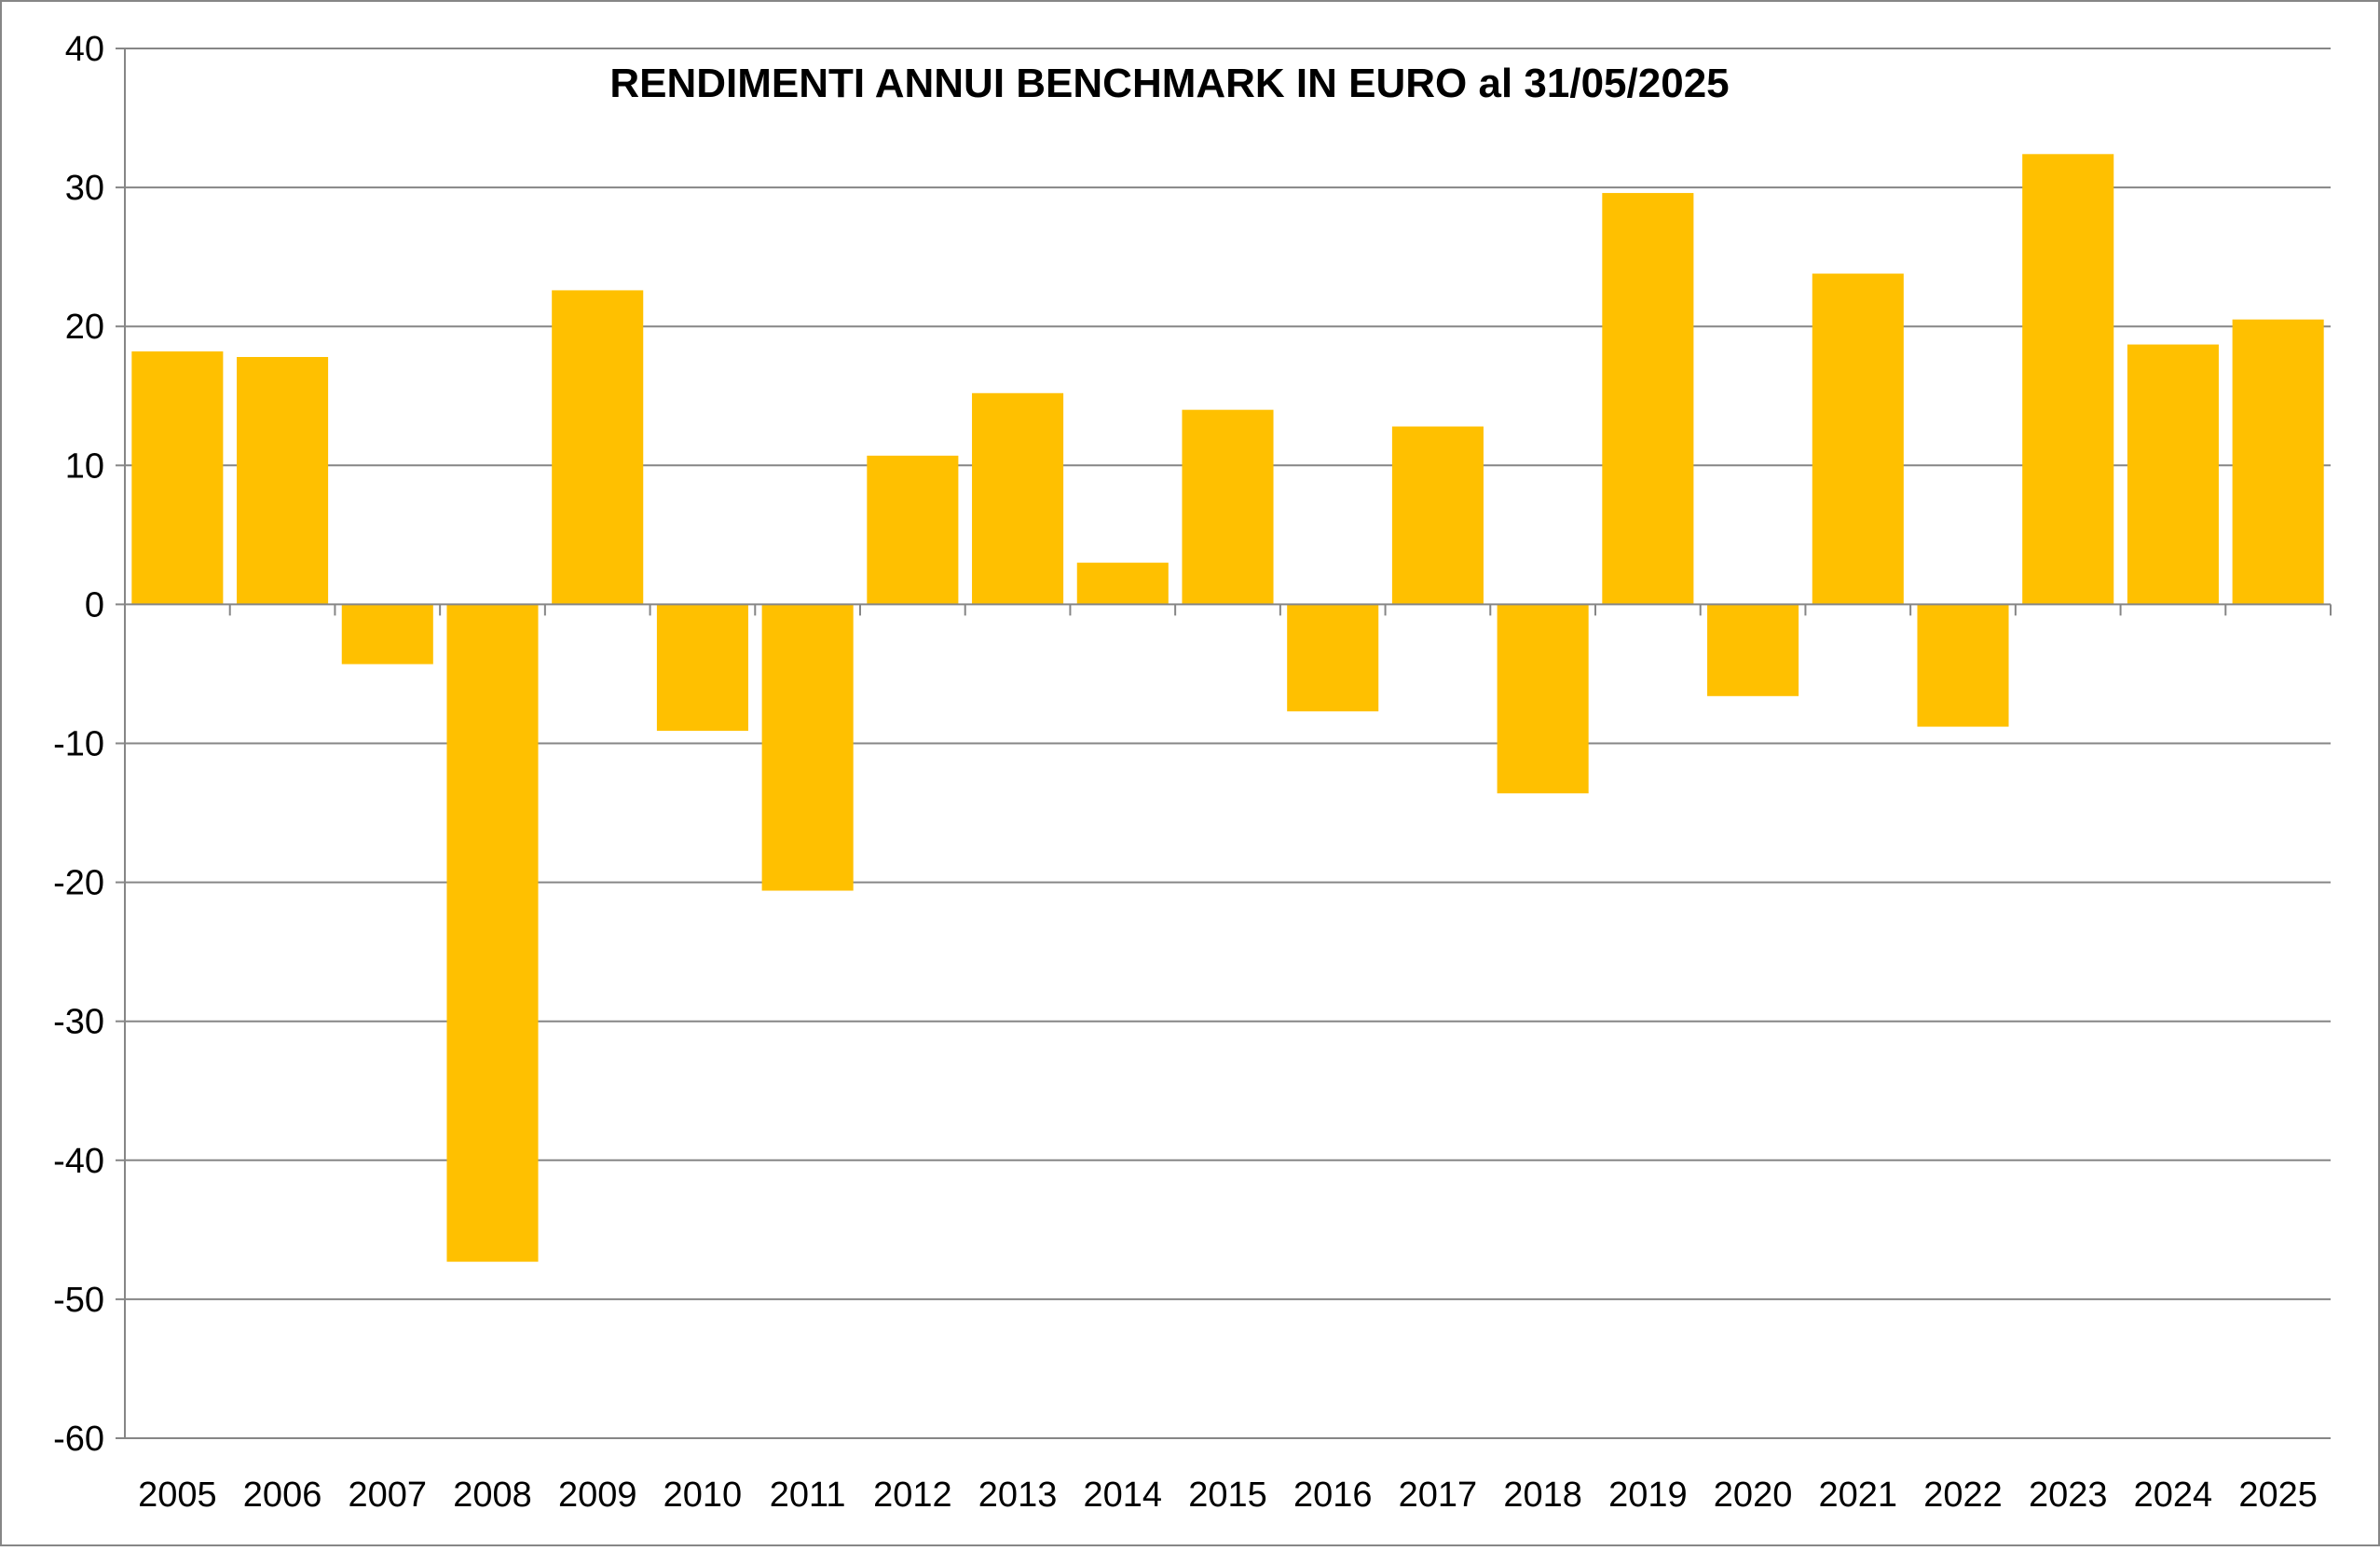  What do you see at coordinates (492, 933) in the screenshot?
I see `bar-2008` at bounding box center [492, 933].